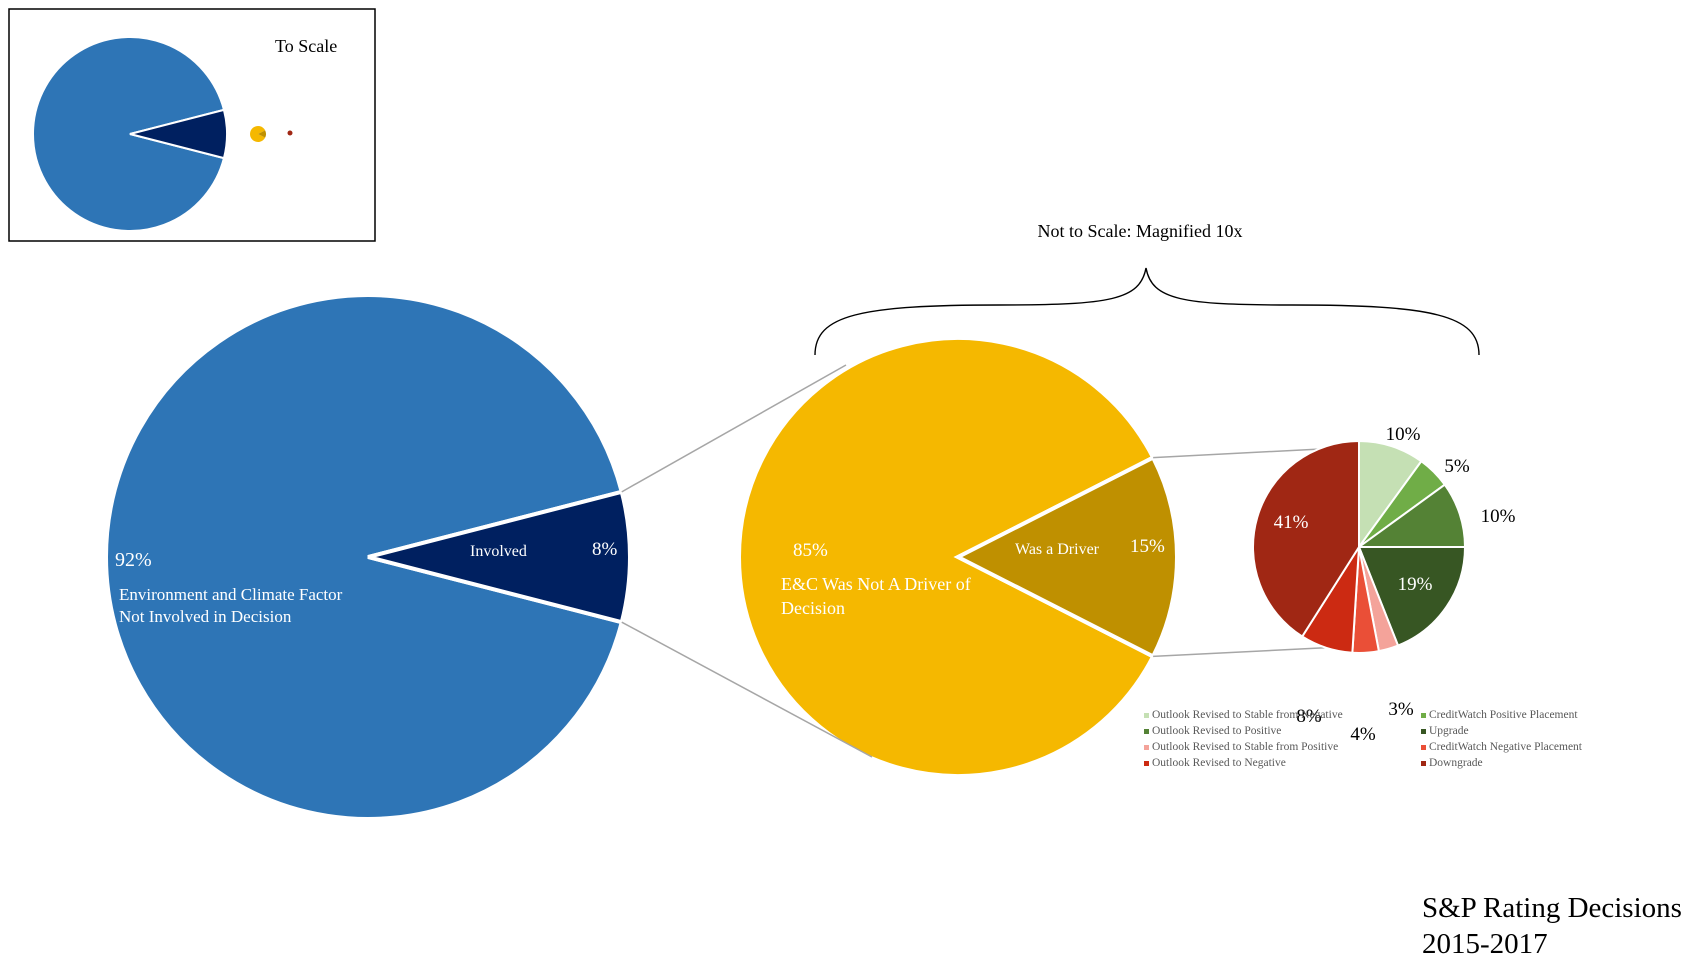  What do you see at coordinates (1057, 549) in the screenshot?
I see `mid-pie-category-label-1: Was a Driver` at bounding box center [1057, 549].